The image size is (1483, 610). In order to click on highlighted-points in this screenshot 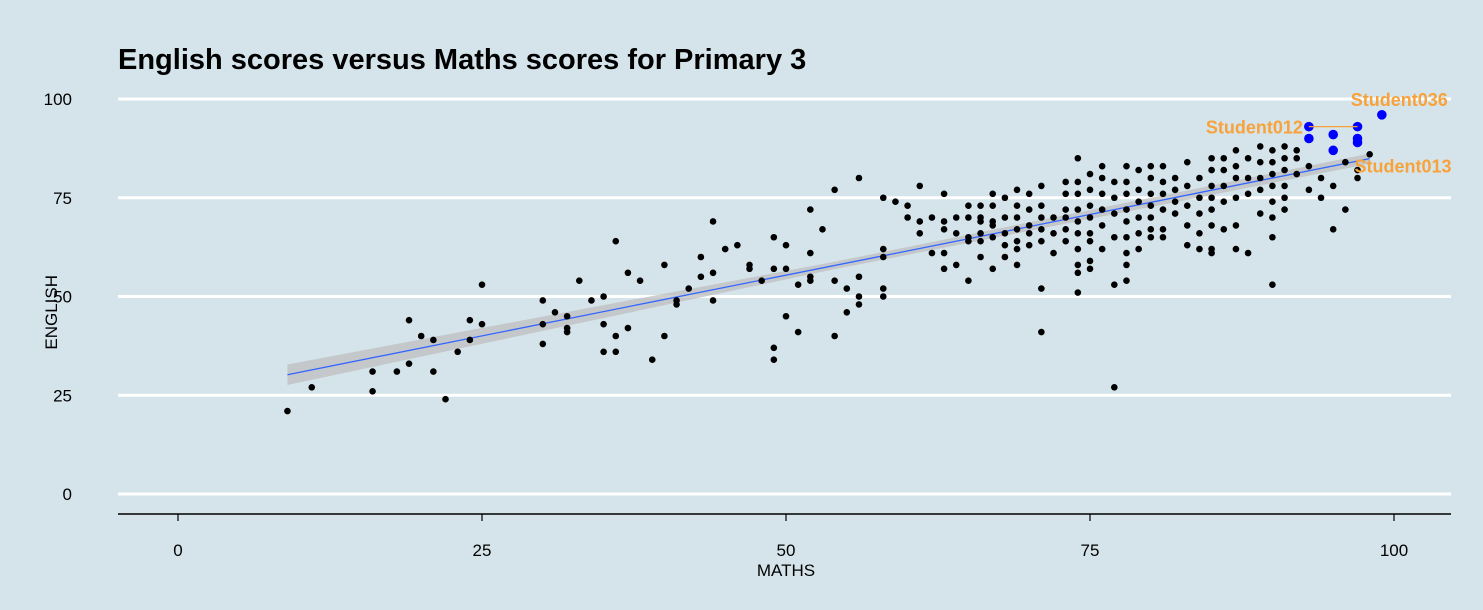, I will do `click(1345, 133)`.